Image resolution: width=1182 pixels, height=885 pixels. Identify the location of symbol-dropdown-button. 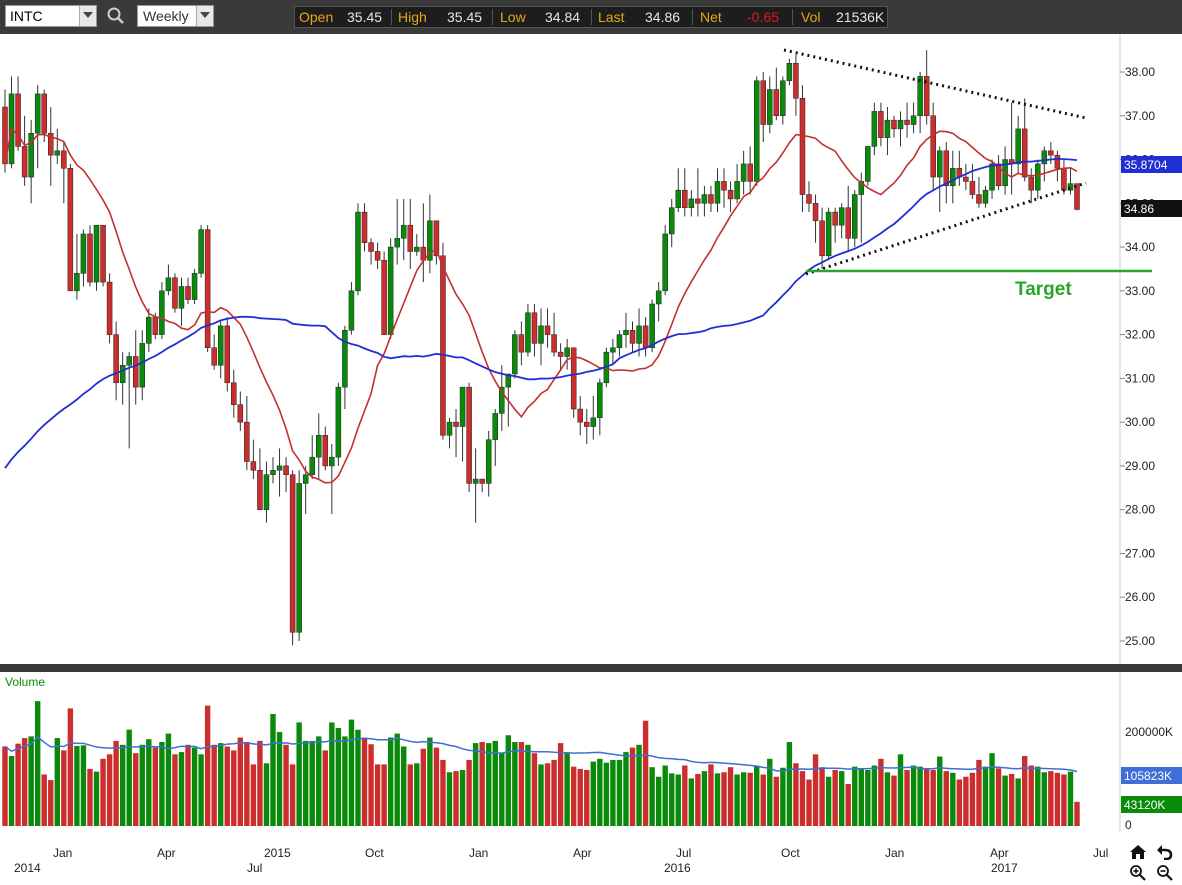
(87, 16).